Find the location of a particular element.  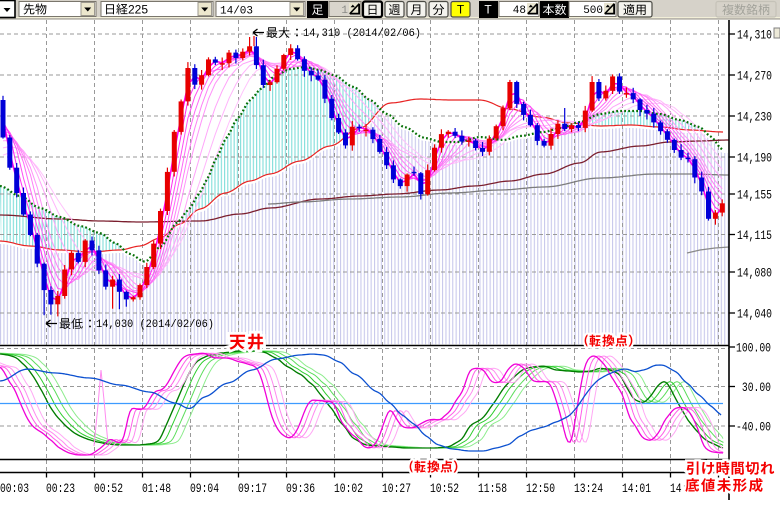

svg-text: 14,190 is located at coordinates (754, 159).